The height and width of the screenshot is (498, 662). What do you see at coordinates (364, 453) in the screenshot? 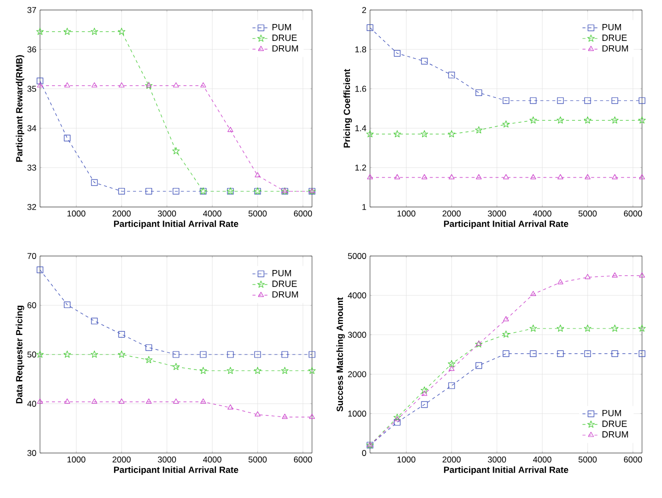
I see `y-tick-label: 0` at bounding box center [364, 453].